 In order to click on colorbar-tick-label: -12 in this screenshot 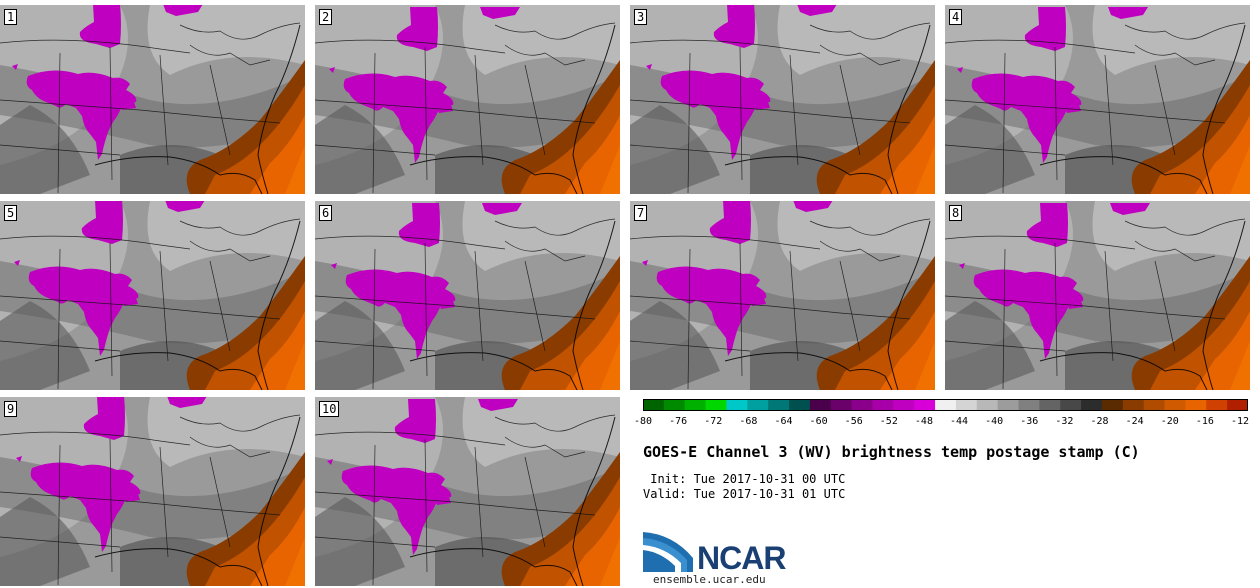, I will do `click(1240, 421)`.